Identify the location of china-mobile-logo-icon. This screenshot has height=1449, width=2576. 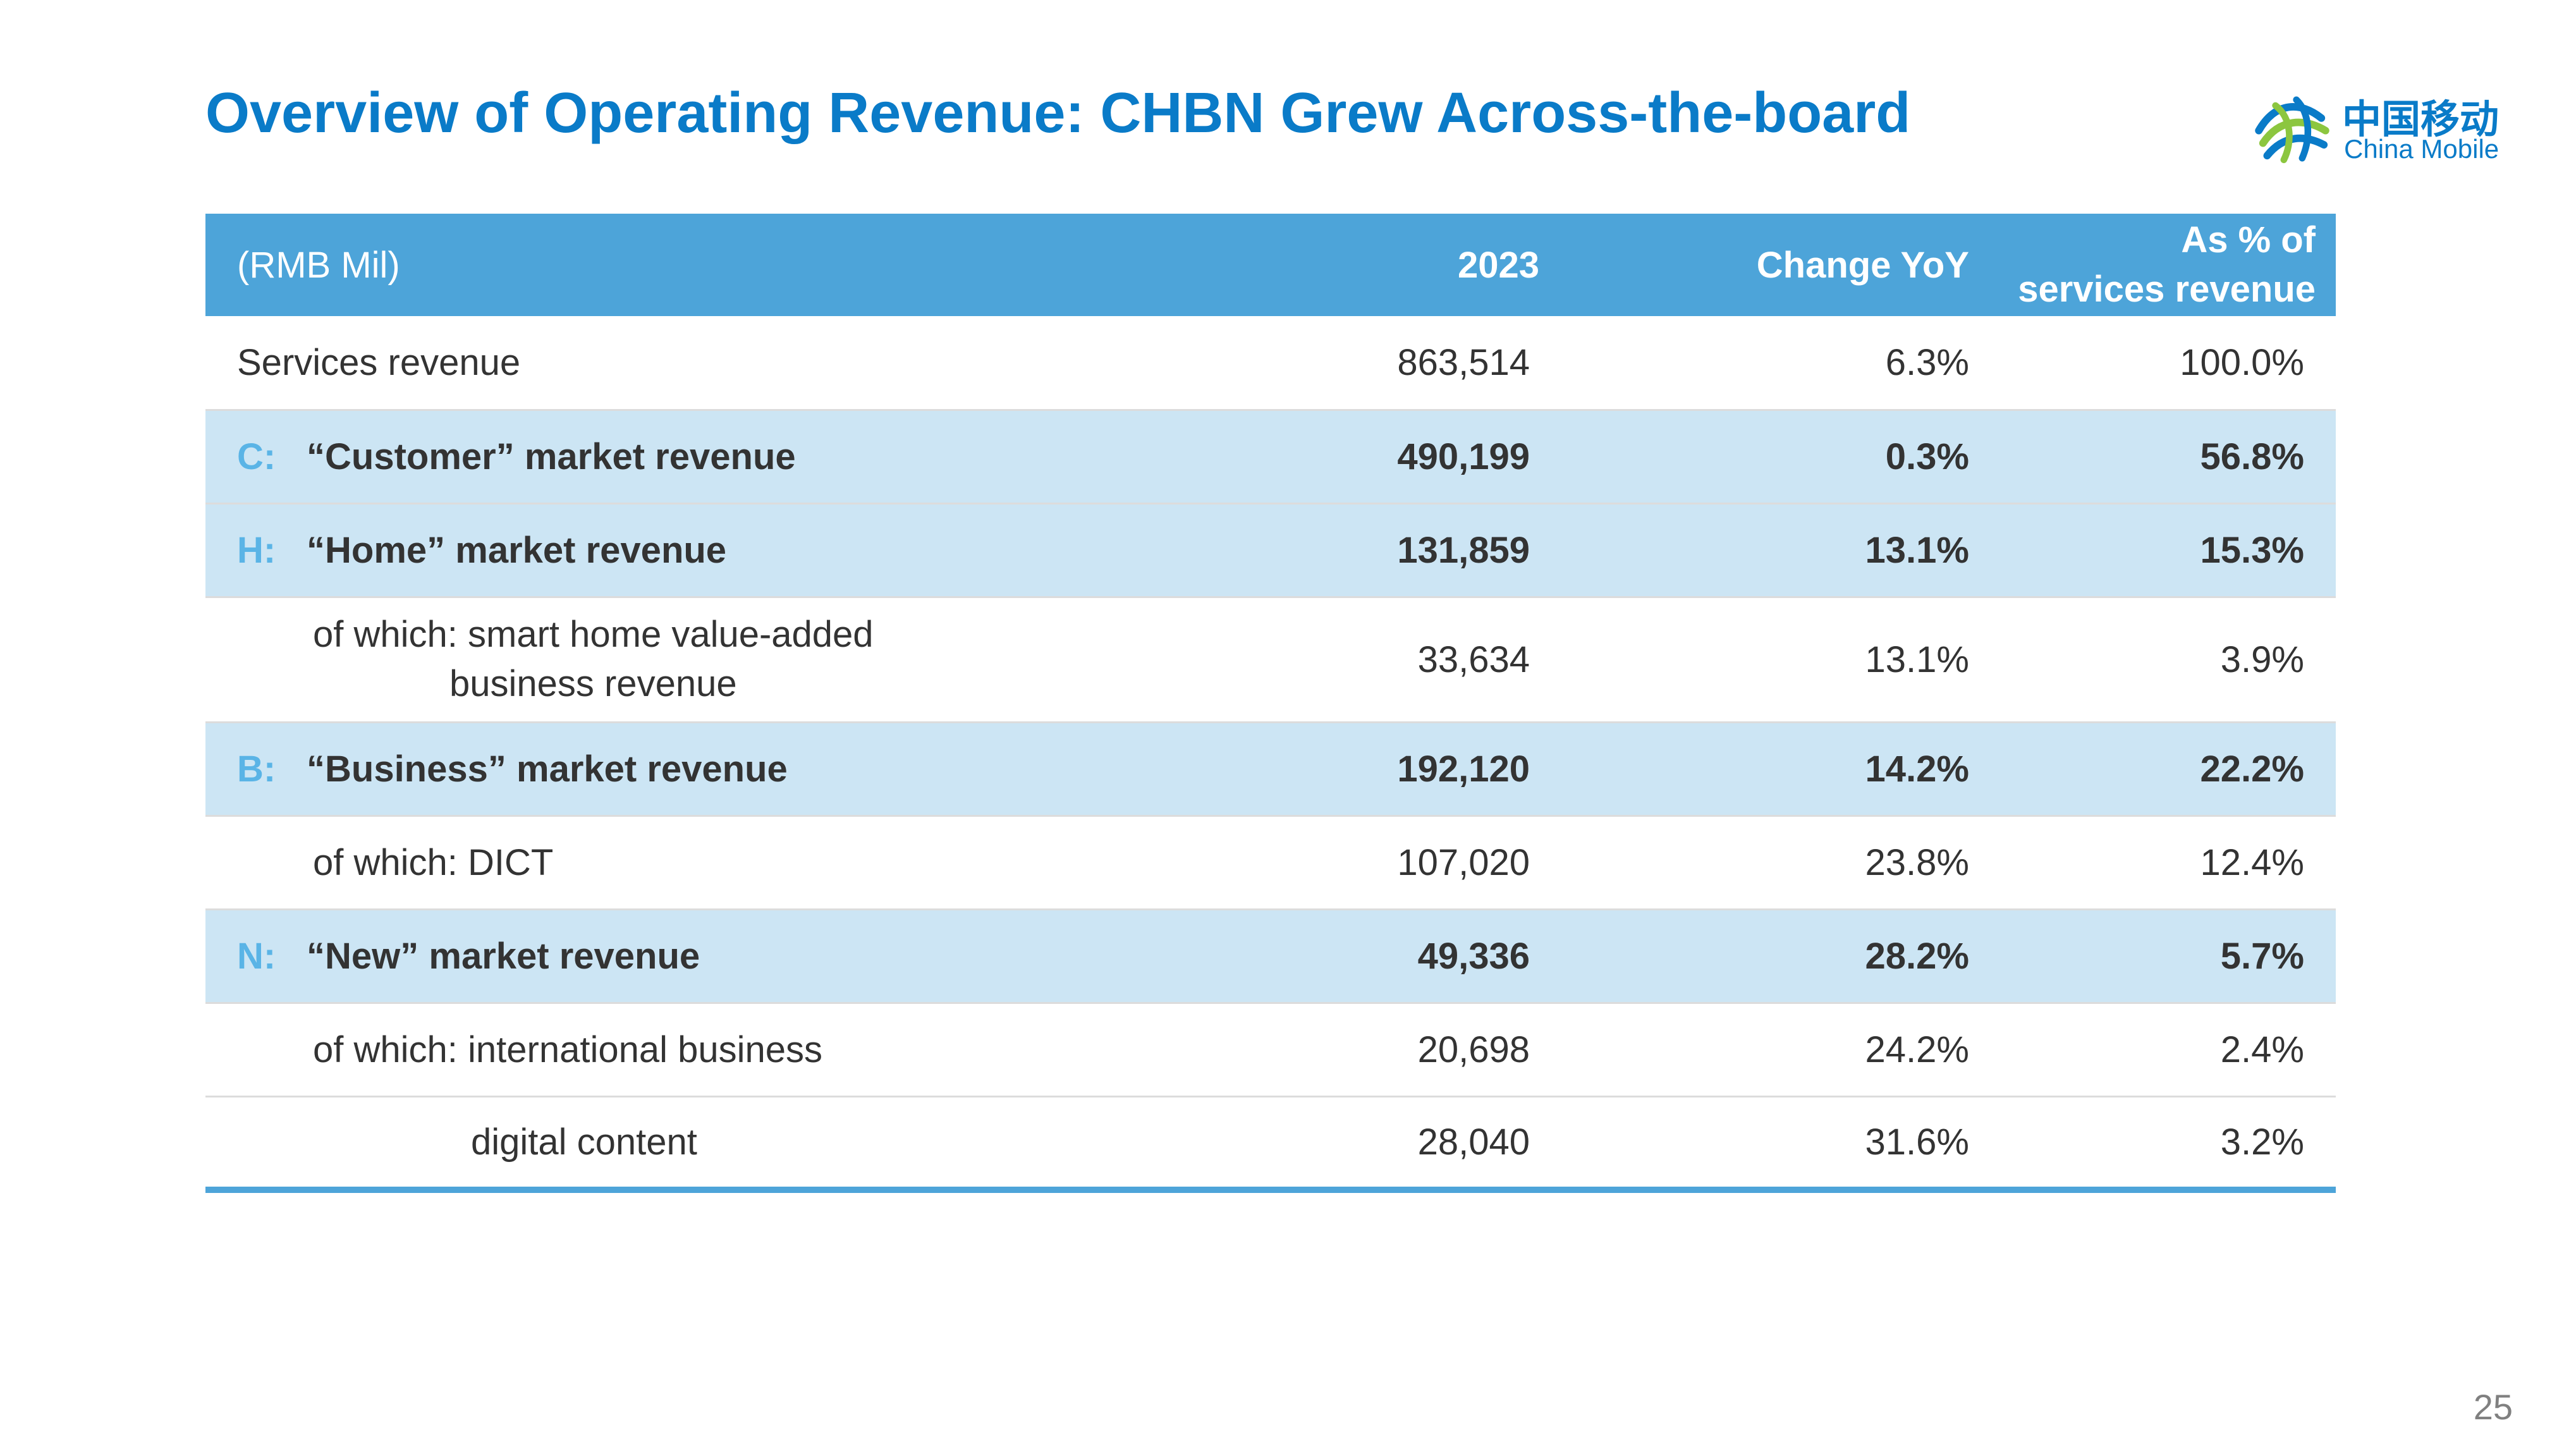
(2292, 130).